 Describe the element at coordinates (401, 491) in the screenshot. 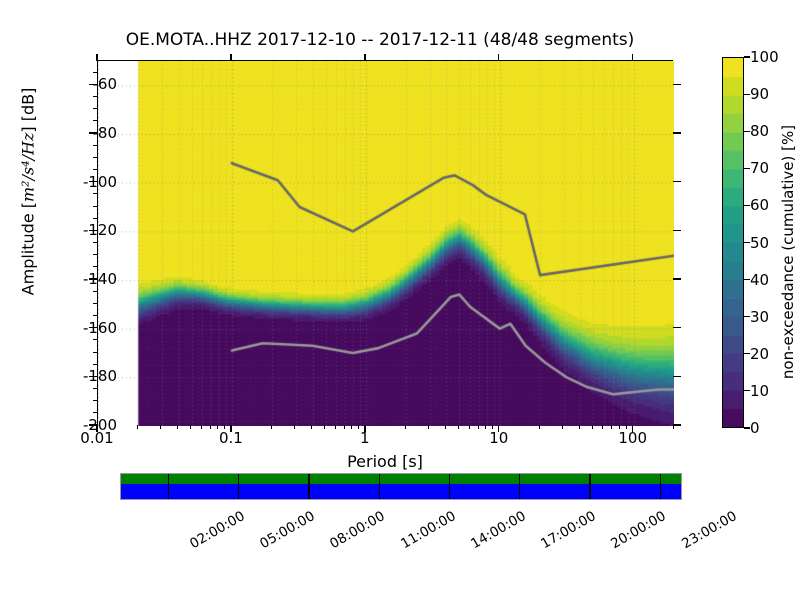

I see `coverage-band-blue` at that location.